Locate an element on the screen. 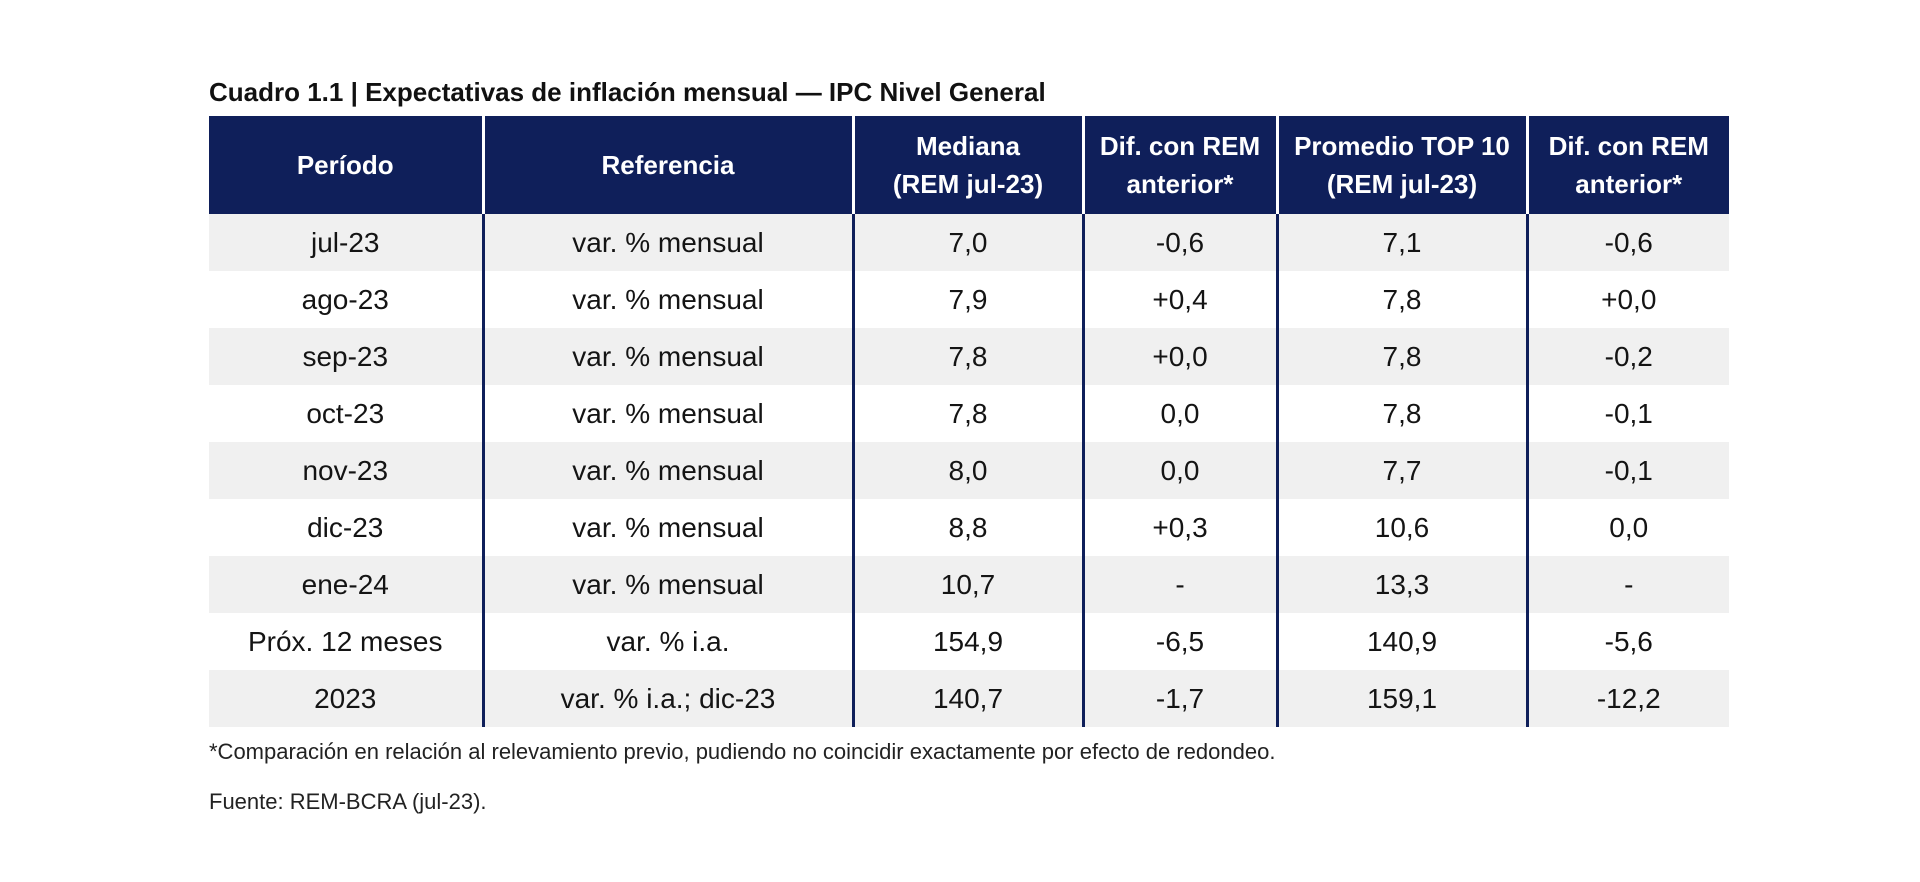 This screenshot has width=1920, height=882. header-referencia: Referencia is located at coordinates (667, 165).